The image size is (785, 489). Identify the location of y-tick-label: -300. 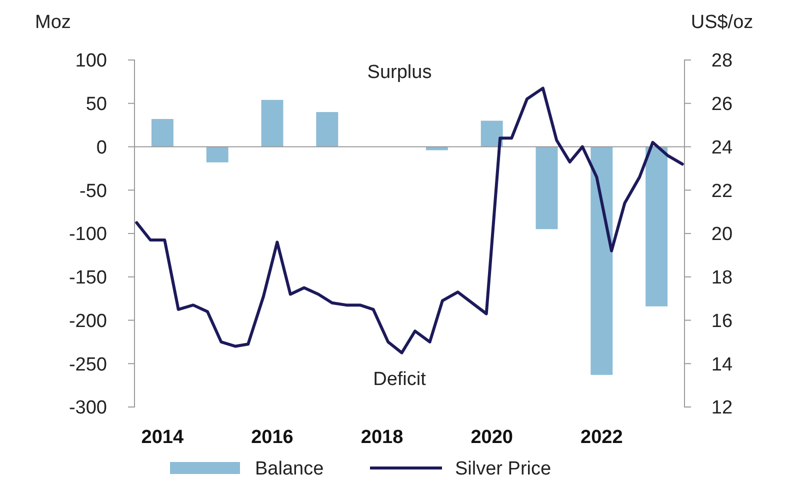
(87, 408).